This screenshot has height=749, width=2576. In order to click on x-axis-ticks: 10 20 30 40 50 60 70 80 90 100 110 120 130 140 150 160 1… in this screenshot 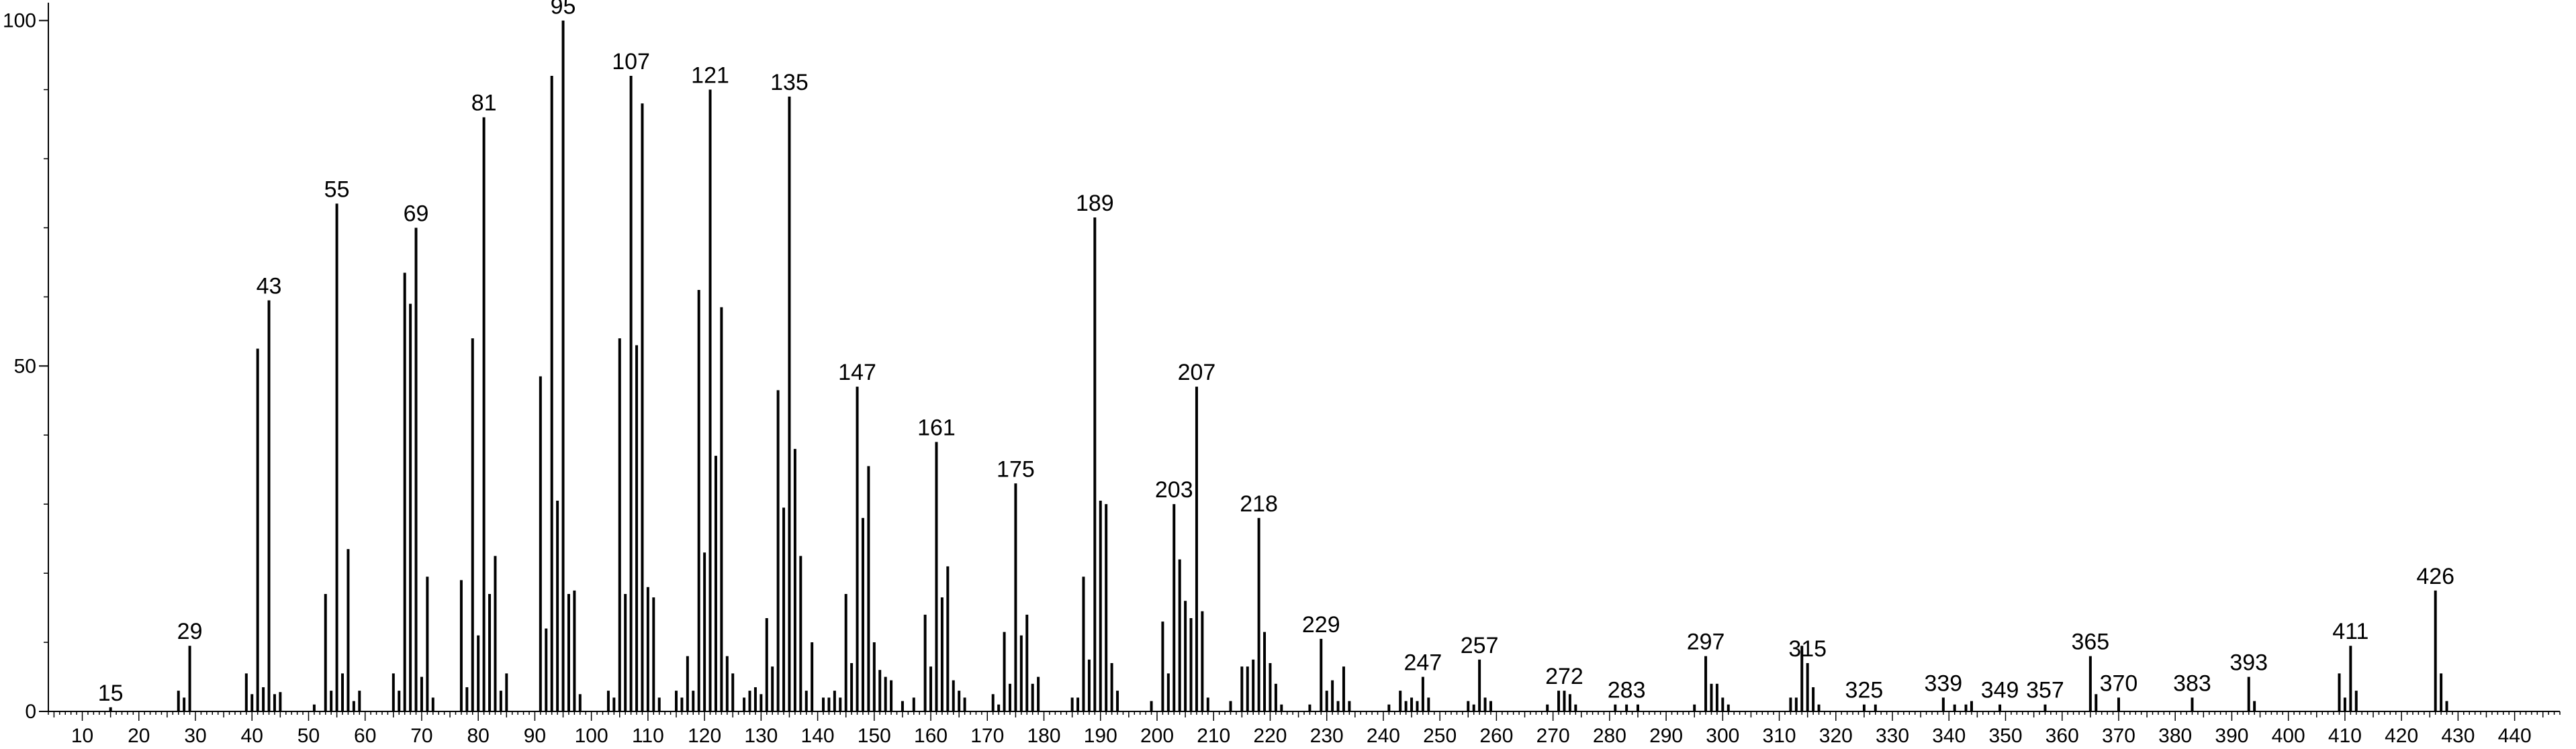, I will do `click(1304, 729)`.